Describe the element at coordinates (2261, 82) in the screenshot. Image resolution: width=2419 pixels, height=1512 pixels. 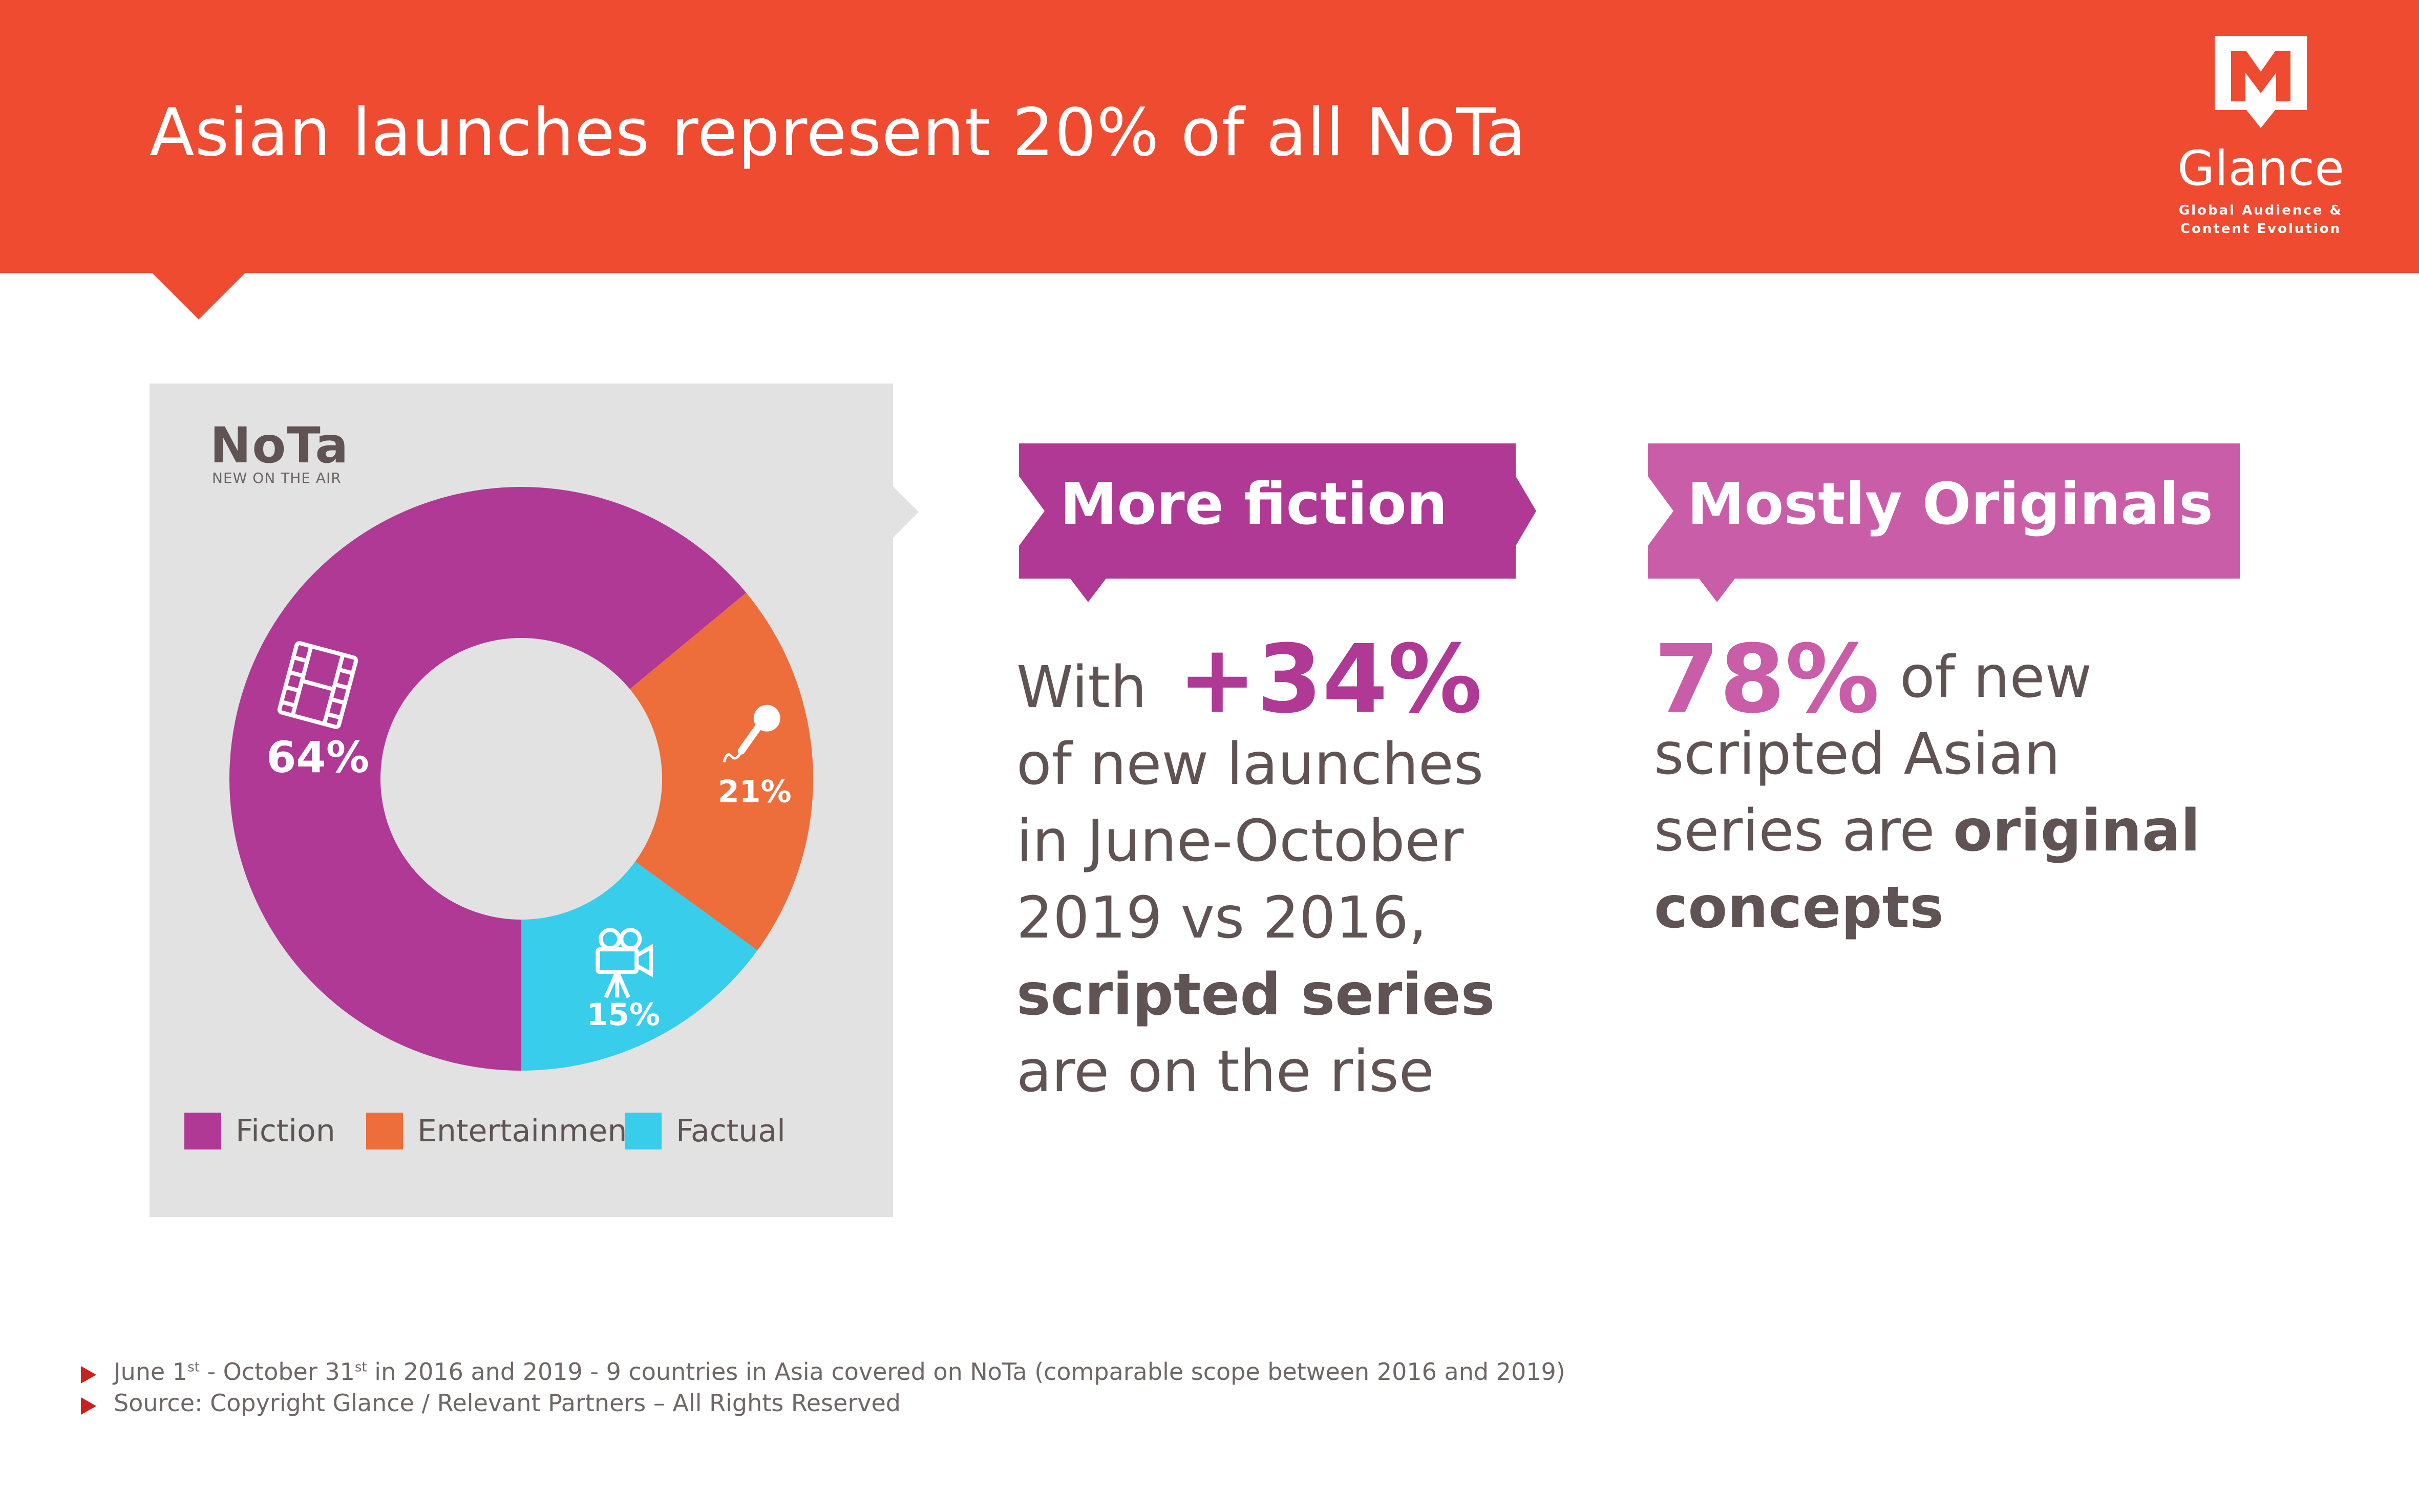
I see `glance-m-logo-icon` at that location.